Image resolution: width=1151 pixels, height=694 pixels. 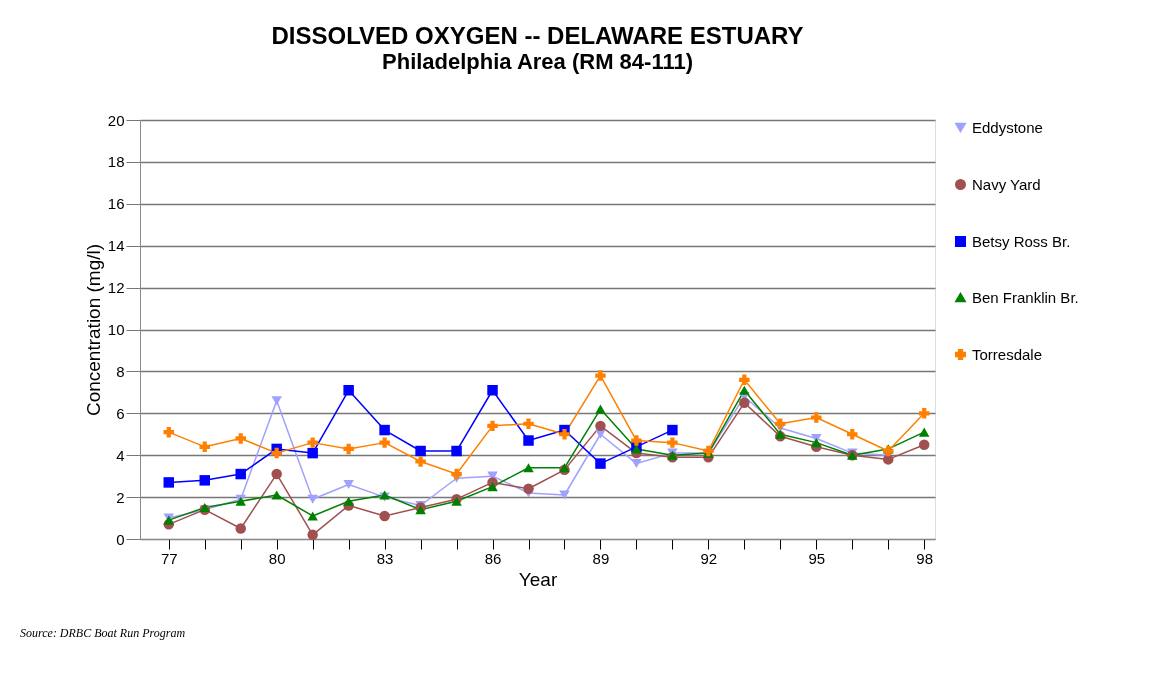 What do you see at coordinates (103, 633) in the screenshot?
I see `source-note: Source: DRBC Boat Run Program` at bounding box center [103, 633].